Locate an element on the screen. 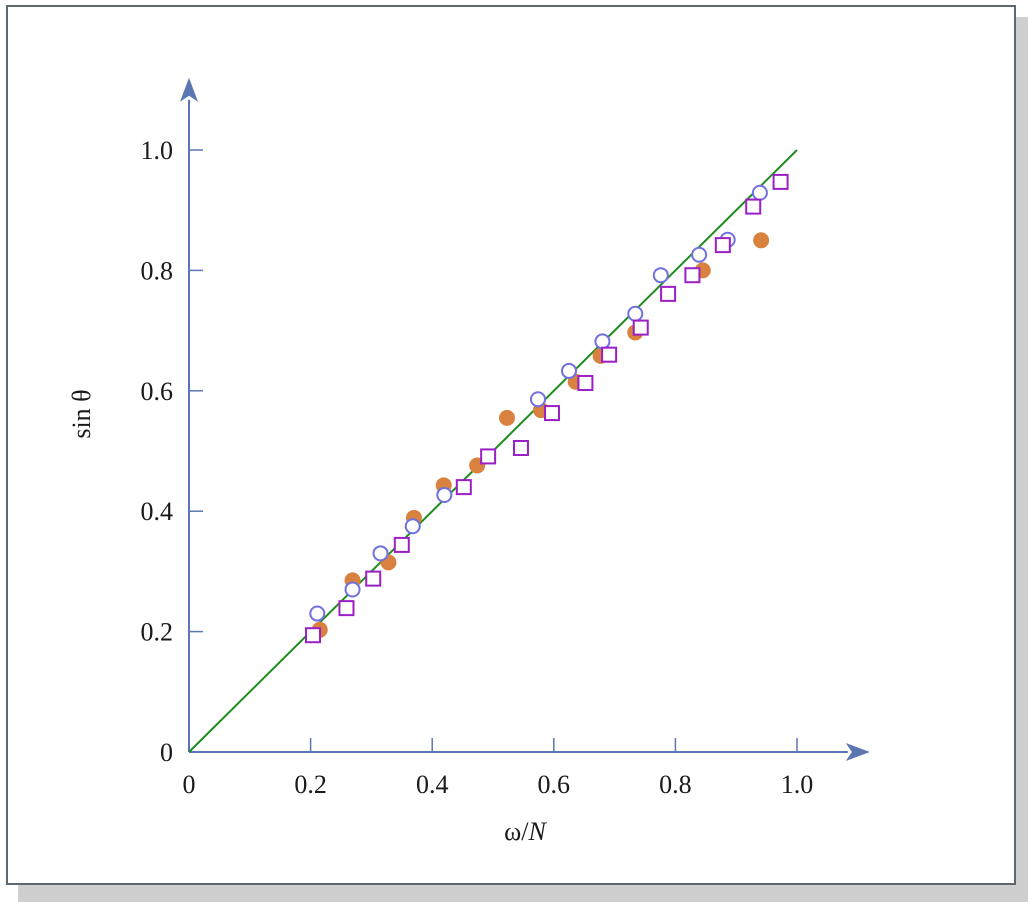 Image resolution: width=1028 pixels, height=902 pixels. y-tick-label: 0.8 is located at coordinates (157, 270).